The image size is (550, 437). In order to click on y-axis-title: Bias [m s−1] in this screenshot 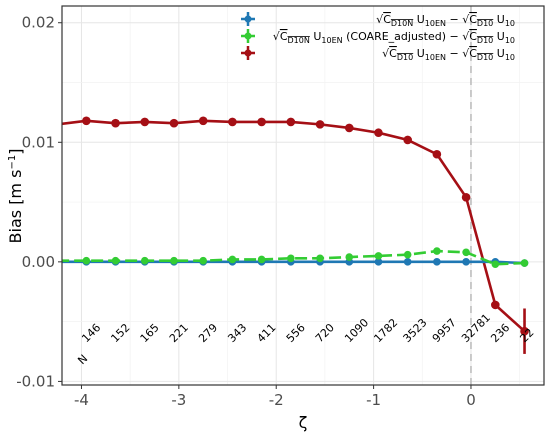, I will do `click(15, 196)`.